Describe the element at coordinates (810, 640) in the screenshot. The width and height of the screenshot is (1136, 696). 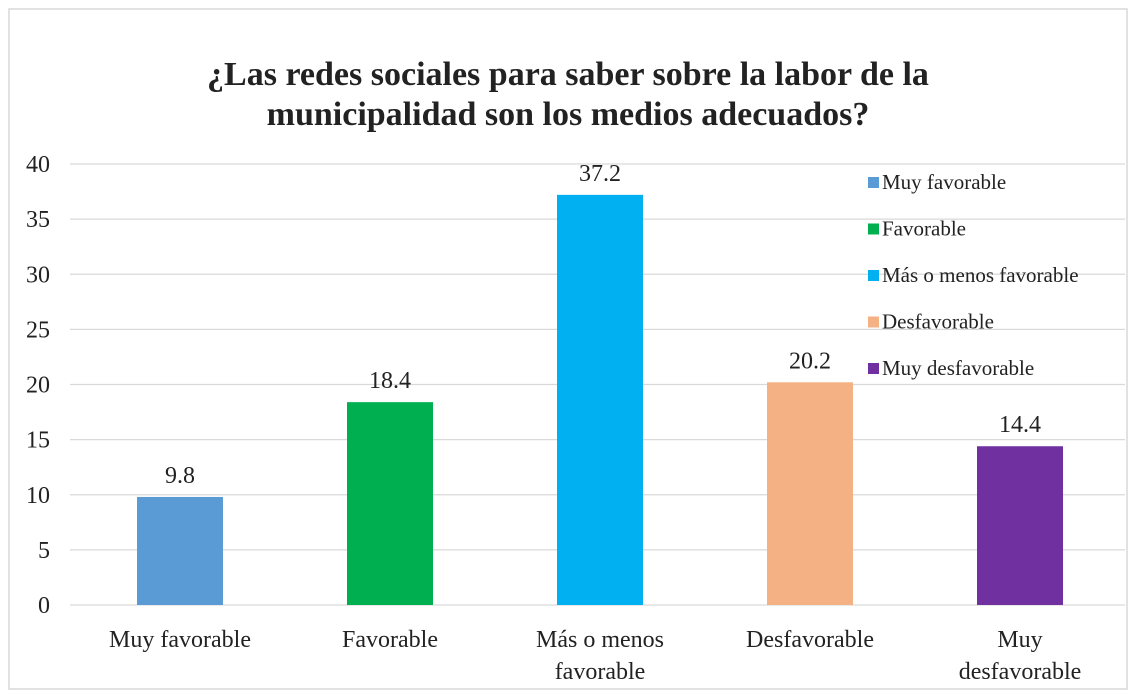
I see `x-tick-label: Desfavorable` at that location.